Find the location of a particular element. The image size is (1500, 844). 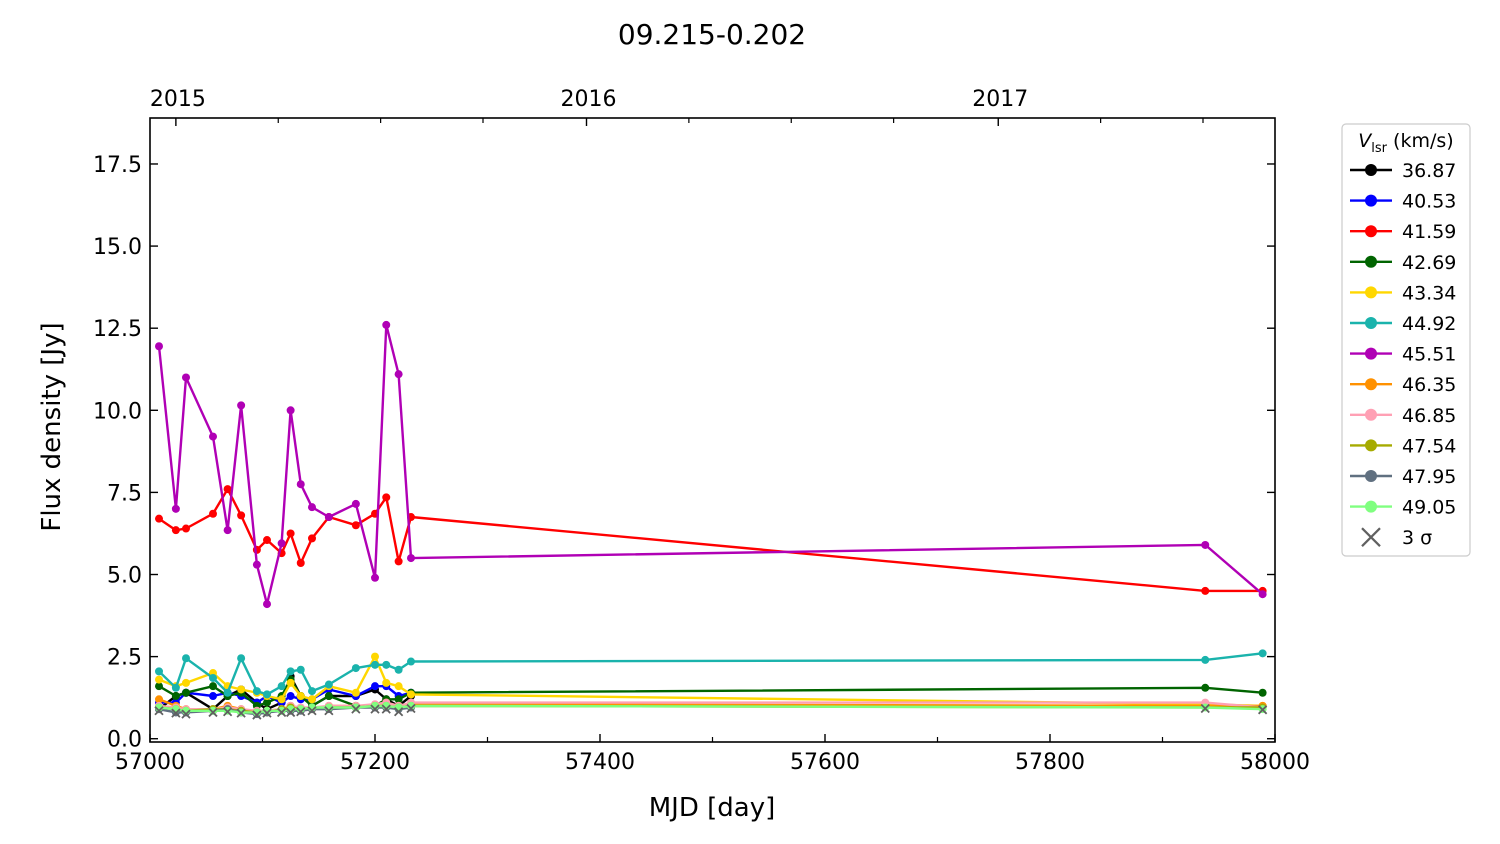

legend-label-sigma: 3 σ is located at coordinates (1417, 538).